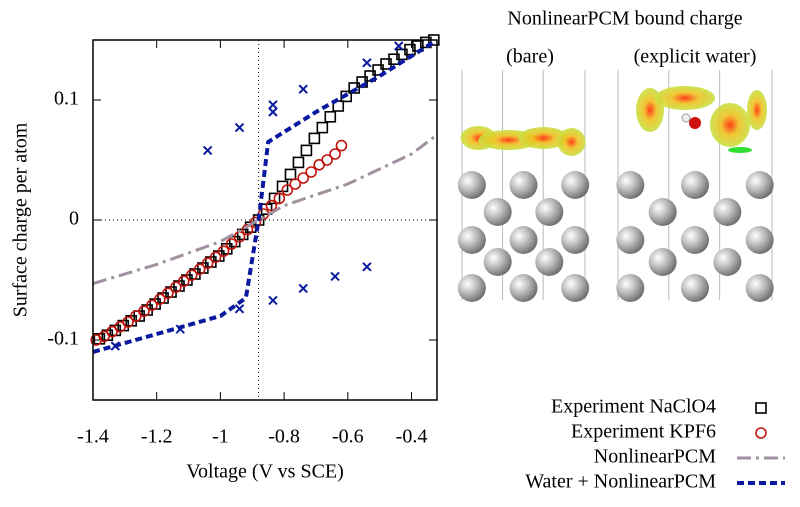 This screenshot has width=800, height=507. What do you see at coordinates (624, 19) in the screenshot?
I see `images-title: NonlinearPCM bound charge` at bounding box center [624, 19].